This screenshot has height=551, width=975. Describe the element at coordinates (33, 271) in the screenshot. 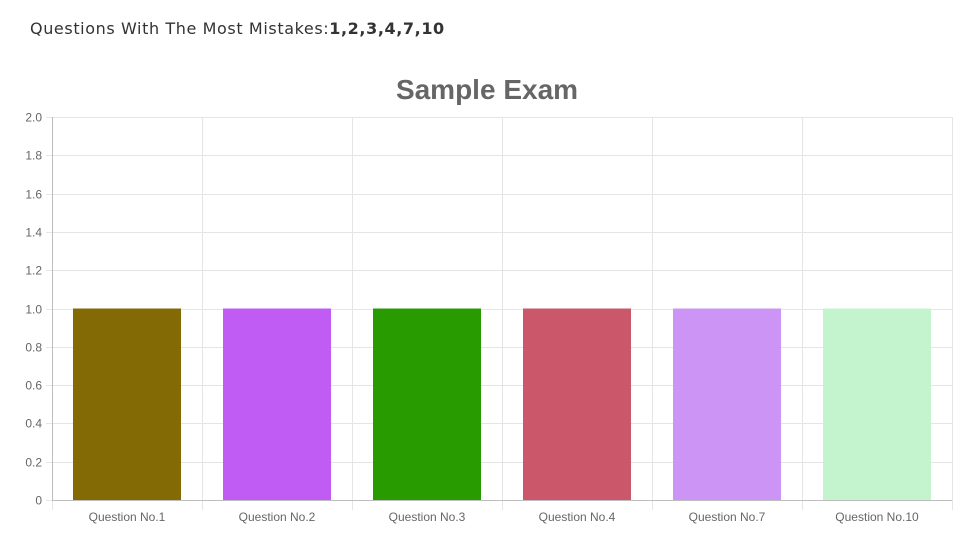

I see `y-tick-label: 1.2` at that location.